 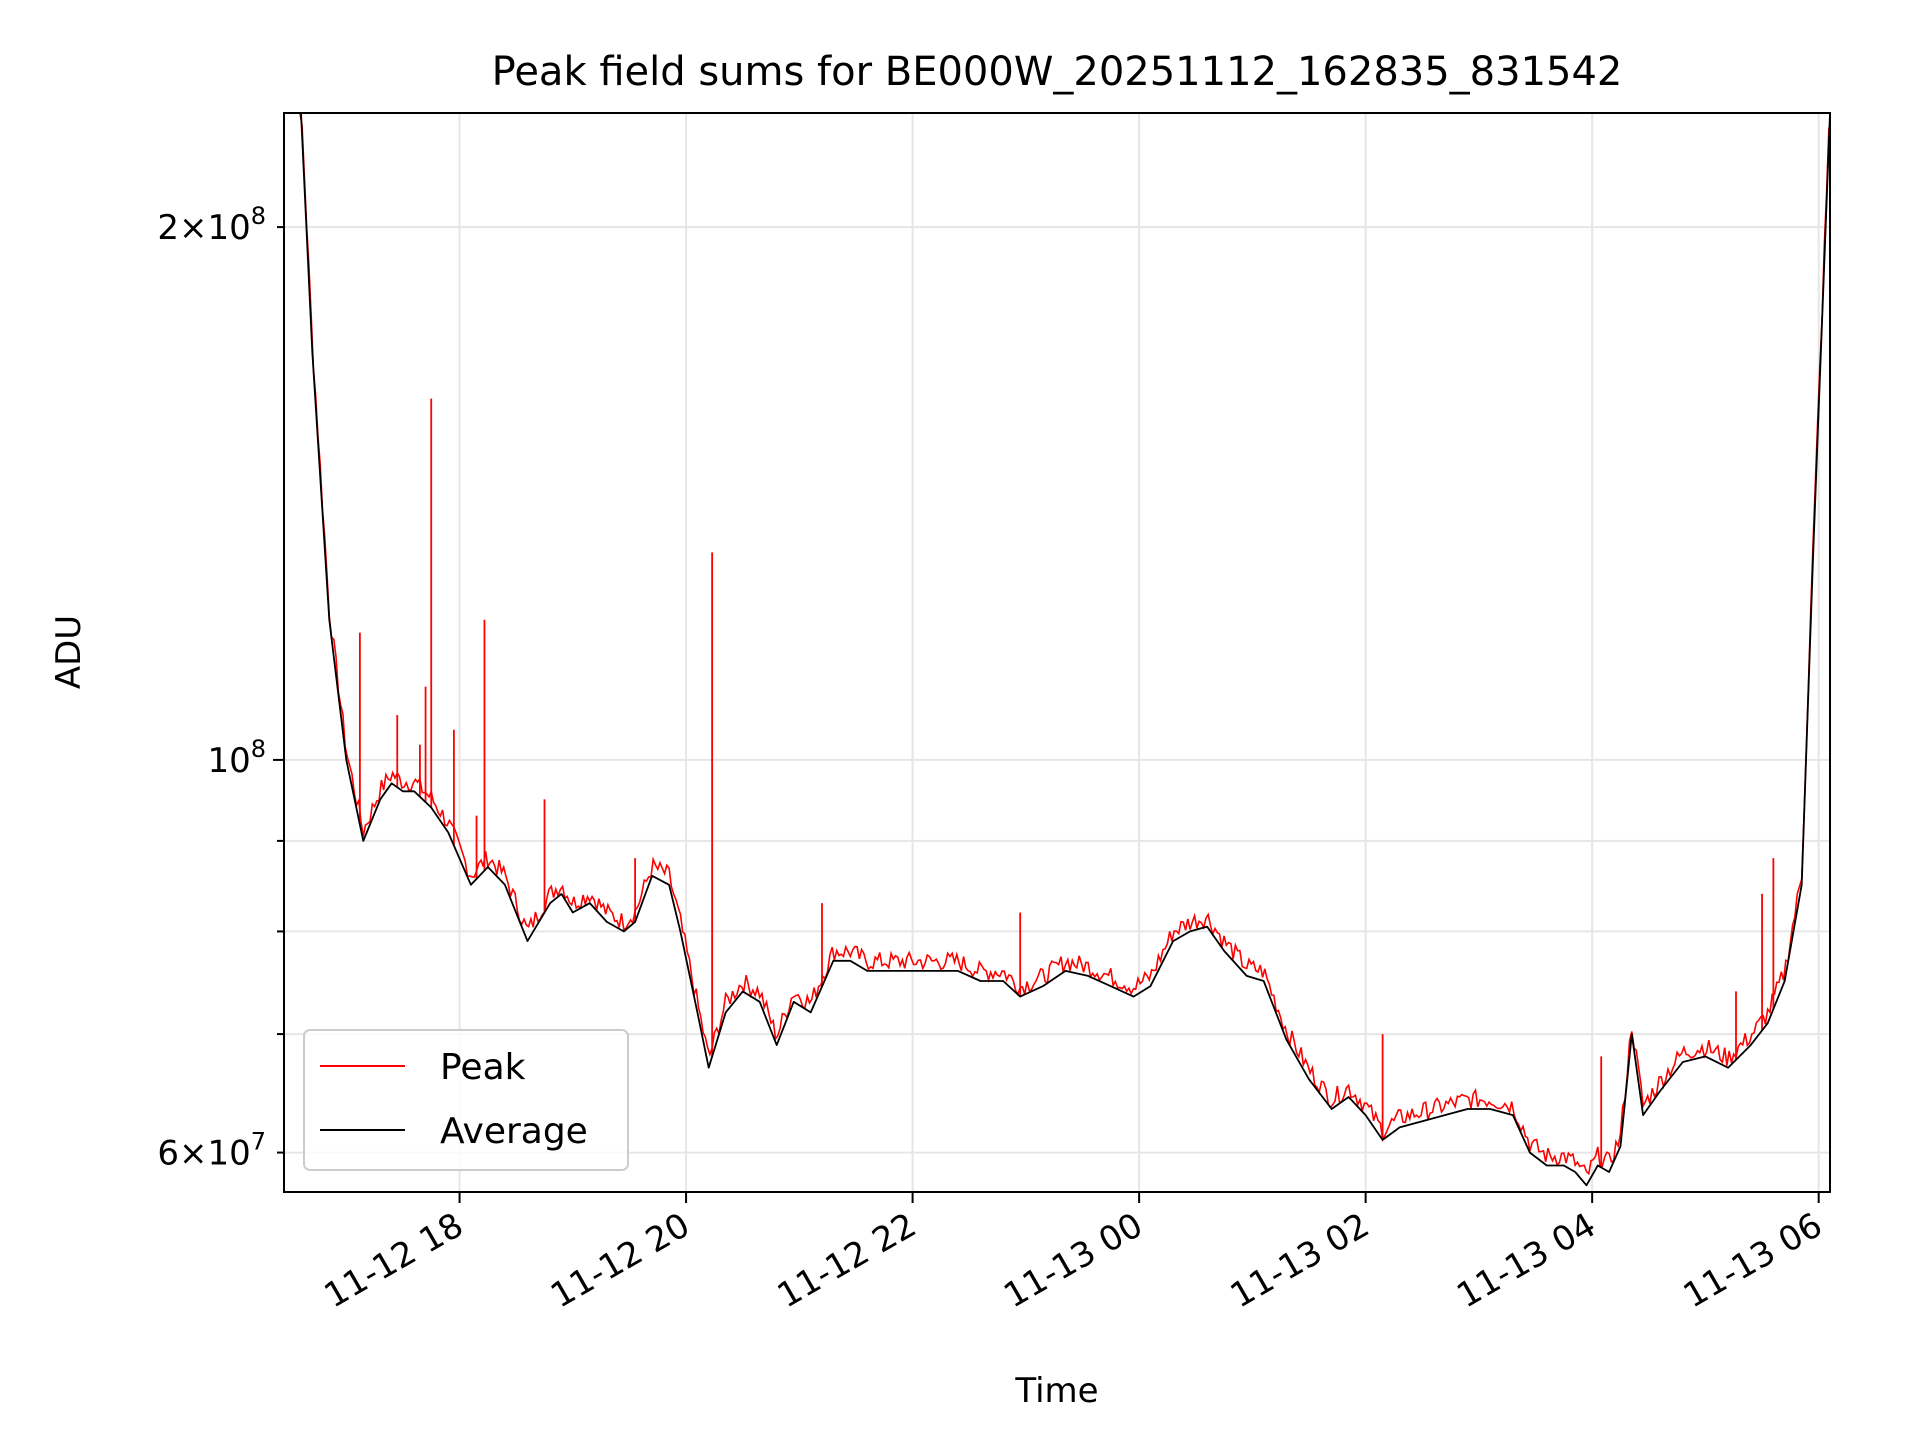 What do you see at coordinates (211, 1151) in the screenshot?
I see `y-tick-label: 6×107` at bounding box center [211, 1151].